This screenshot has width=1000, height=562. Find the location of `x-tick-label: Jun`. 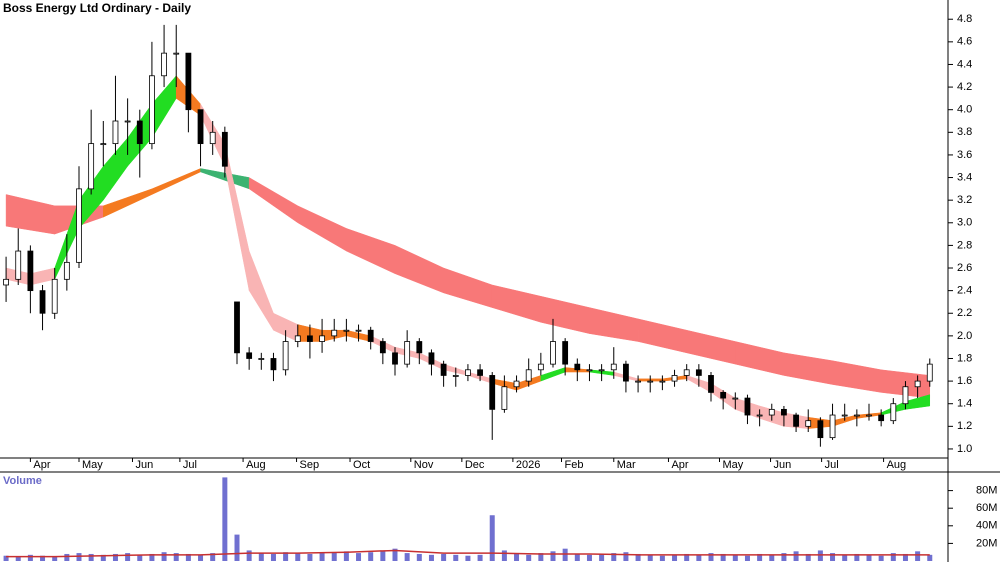

x-tick-label: Jun is located at coordinates (783, 465).